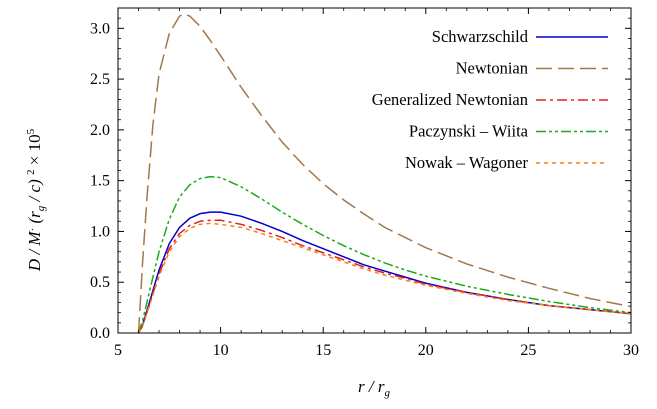  What do you see at coordinates (100, 28) in the screenshot?
I see `y-tick-label: 3.0` at bounding box center [100, 28].